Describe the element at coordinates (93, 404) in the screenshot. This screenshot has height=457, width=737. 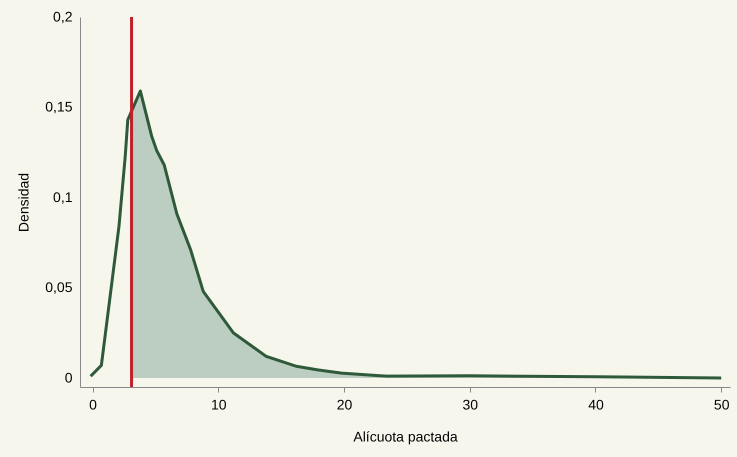
I see `x-tick-label: 0` at that location.